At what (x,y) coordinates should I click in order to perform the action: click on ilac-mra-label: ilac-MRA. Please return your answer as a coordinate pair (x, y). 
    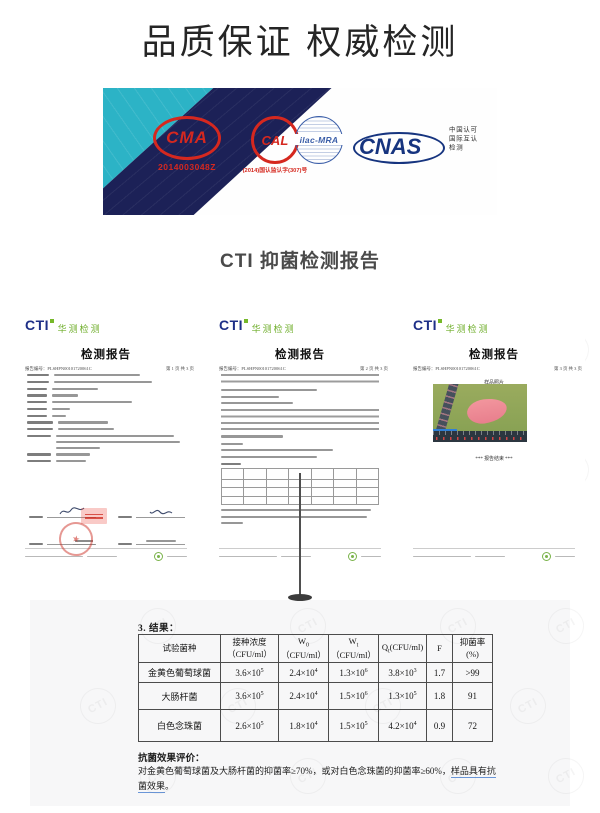
    Looking at the image, I should click on (319, 139).